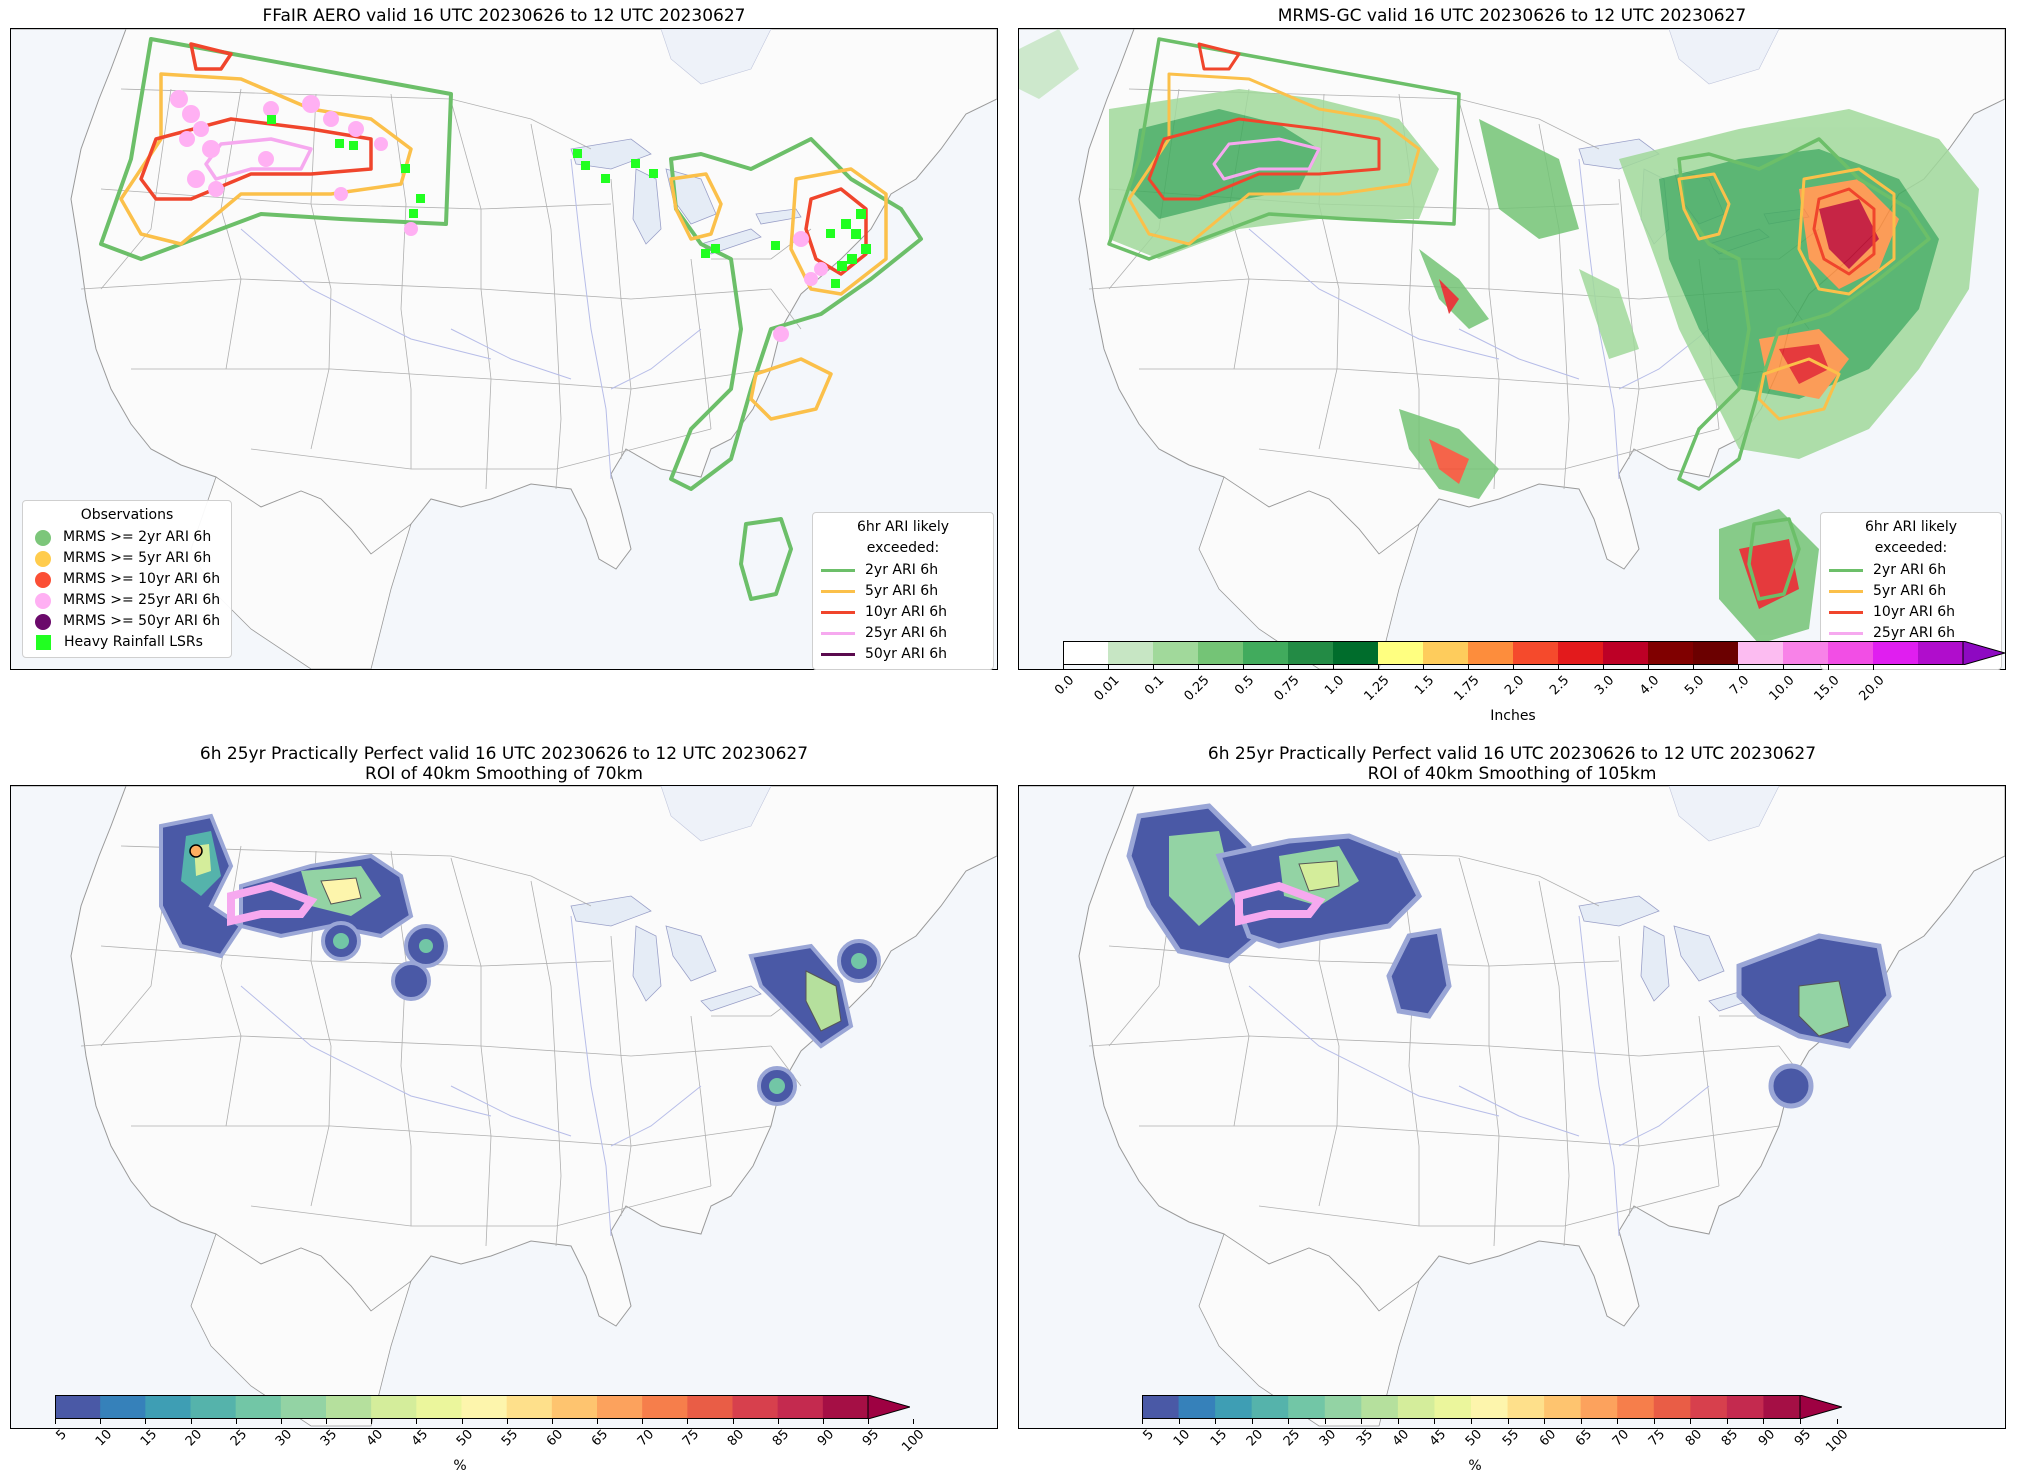 The height and width of the screenshot is (1481, 2026). I want to click on colorbar-tick-label: 2.5, so click(1560, 686).